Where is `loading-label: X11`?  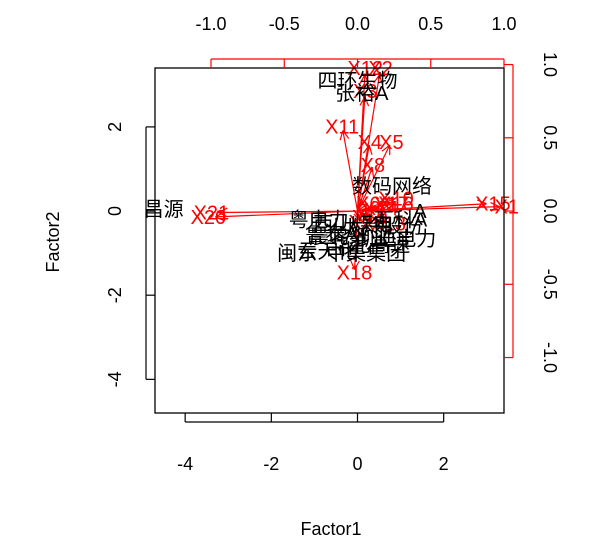
loading-label: X11 is located at coordinates (342, 127).